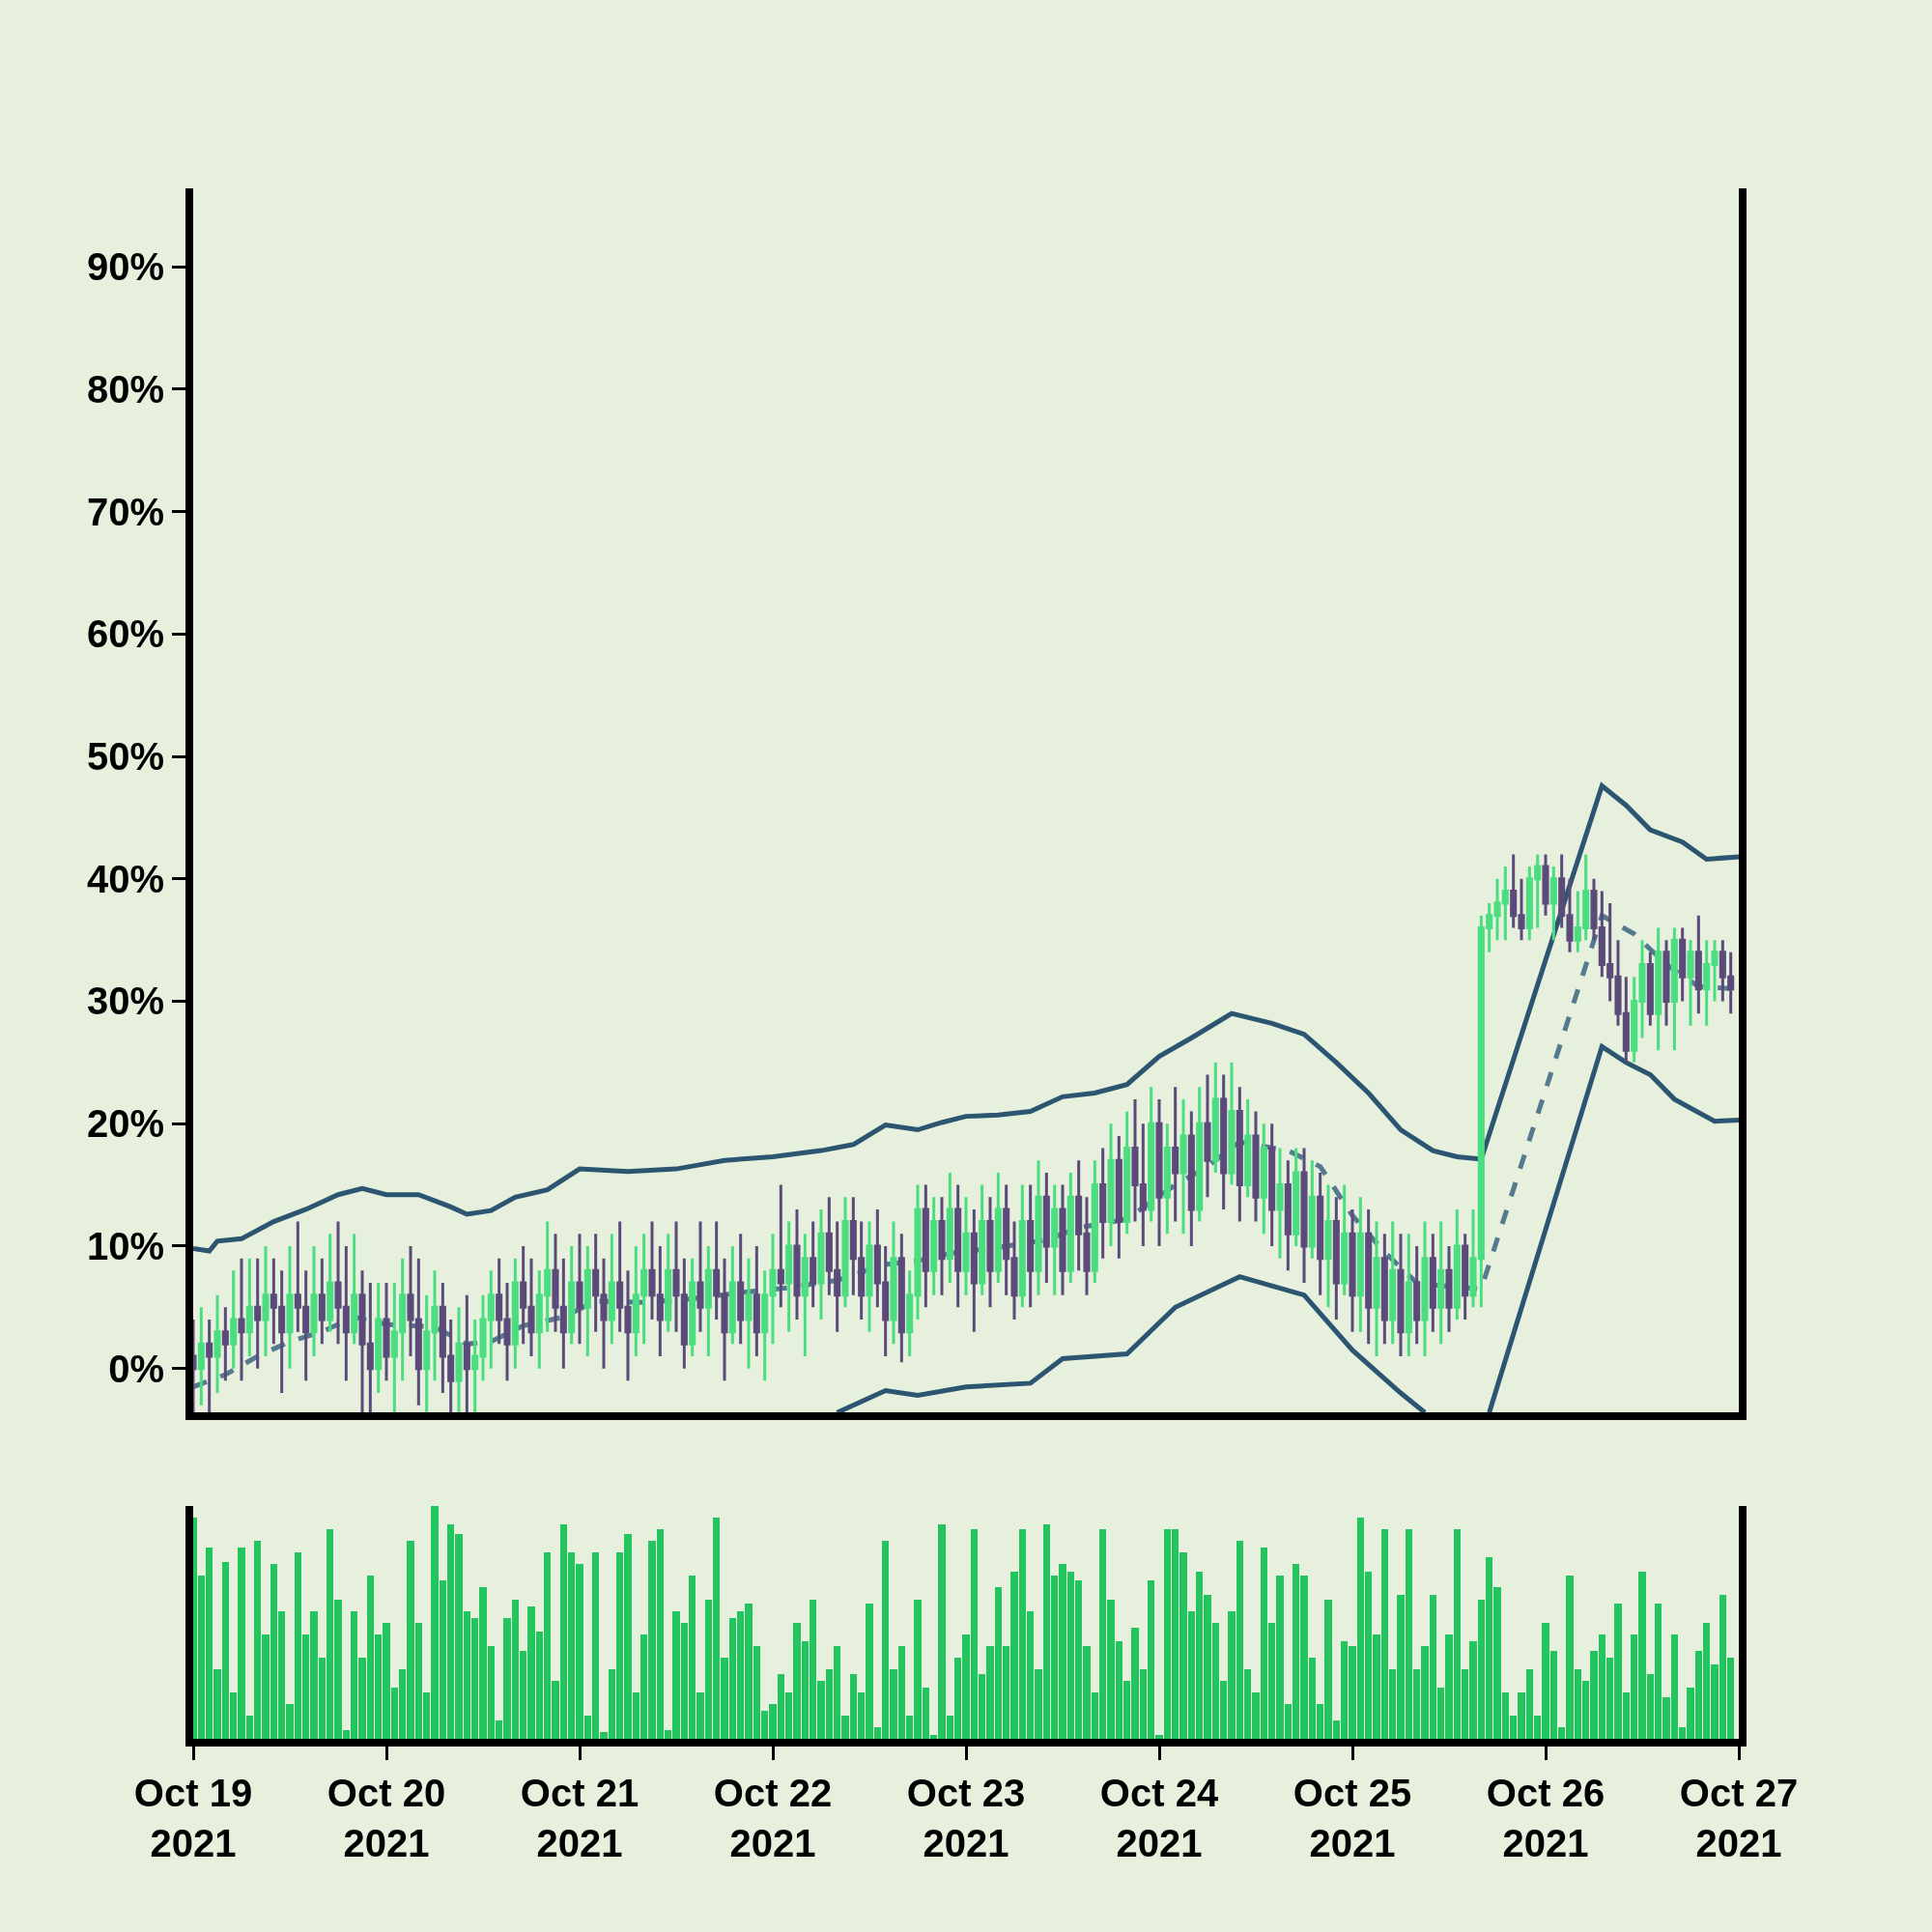  What do you see at coordinates (773, 1818) in the screenshot?
I see `x-tick-label: Oct 22 2021` at bounding box center [773, 1818].